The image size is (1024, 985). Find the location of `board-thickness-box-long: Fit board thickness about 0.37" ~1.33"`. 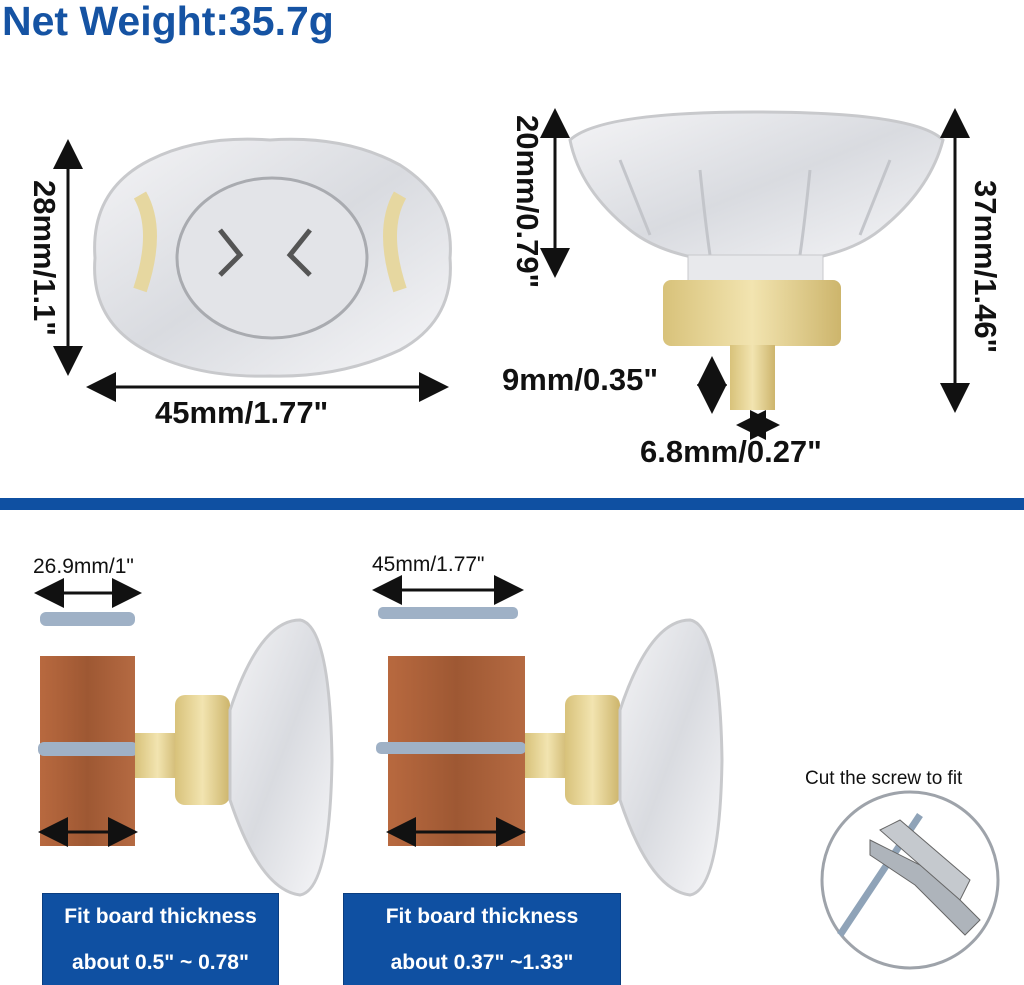

board-thickness-box-long: Fit board thickness about 0.37" ~1.33" is located at coordinates (482, 939).